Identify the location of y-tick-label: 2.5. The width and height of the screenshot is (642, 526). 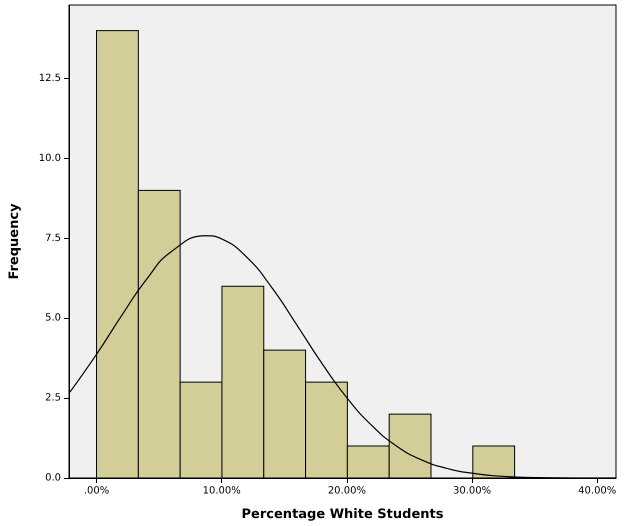
(53, 398).